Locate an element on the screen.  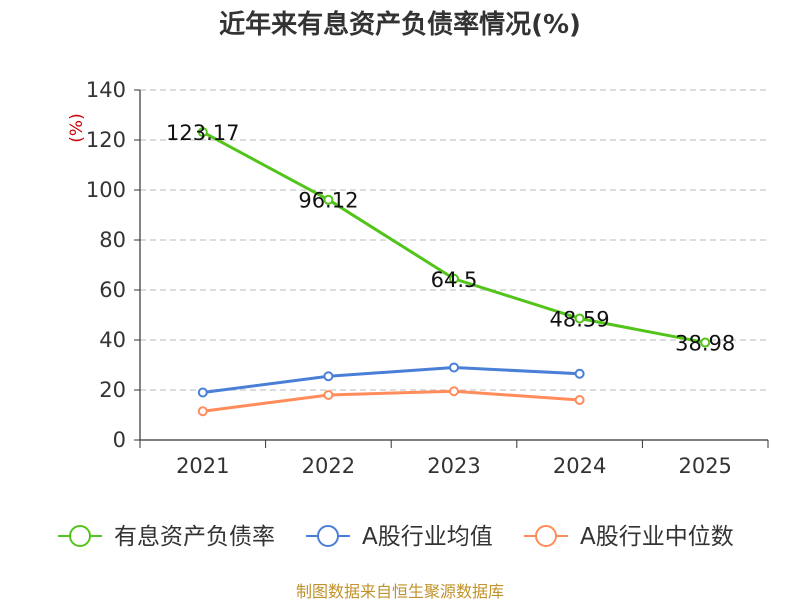
data-label: 38.98 is located at coordinates (705, 344).